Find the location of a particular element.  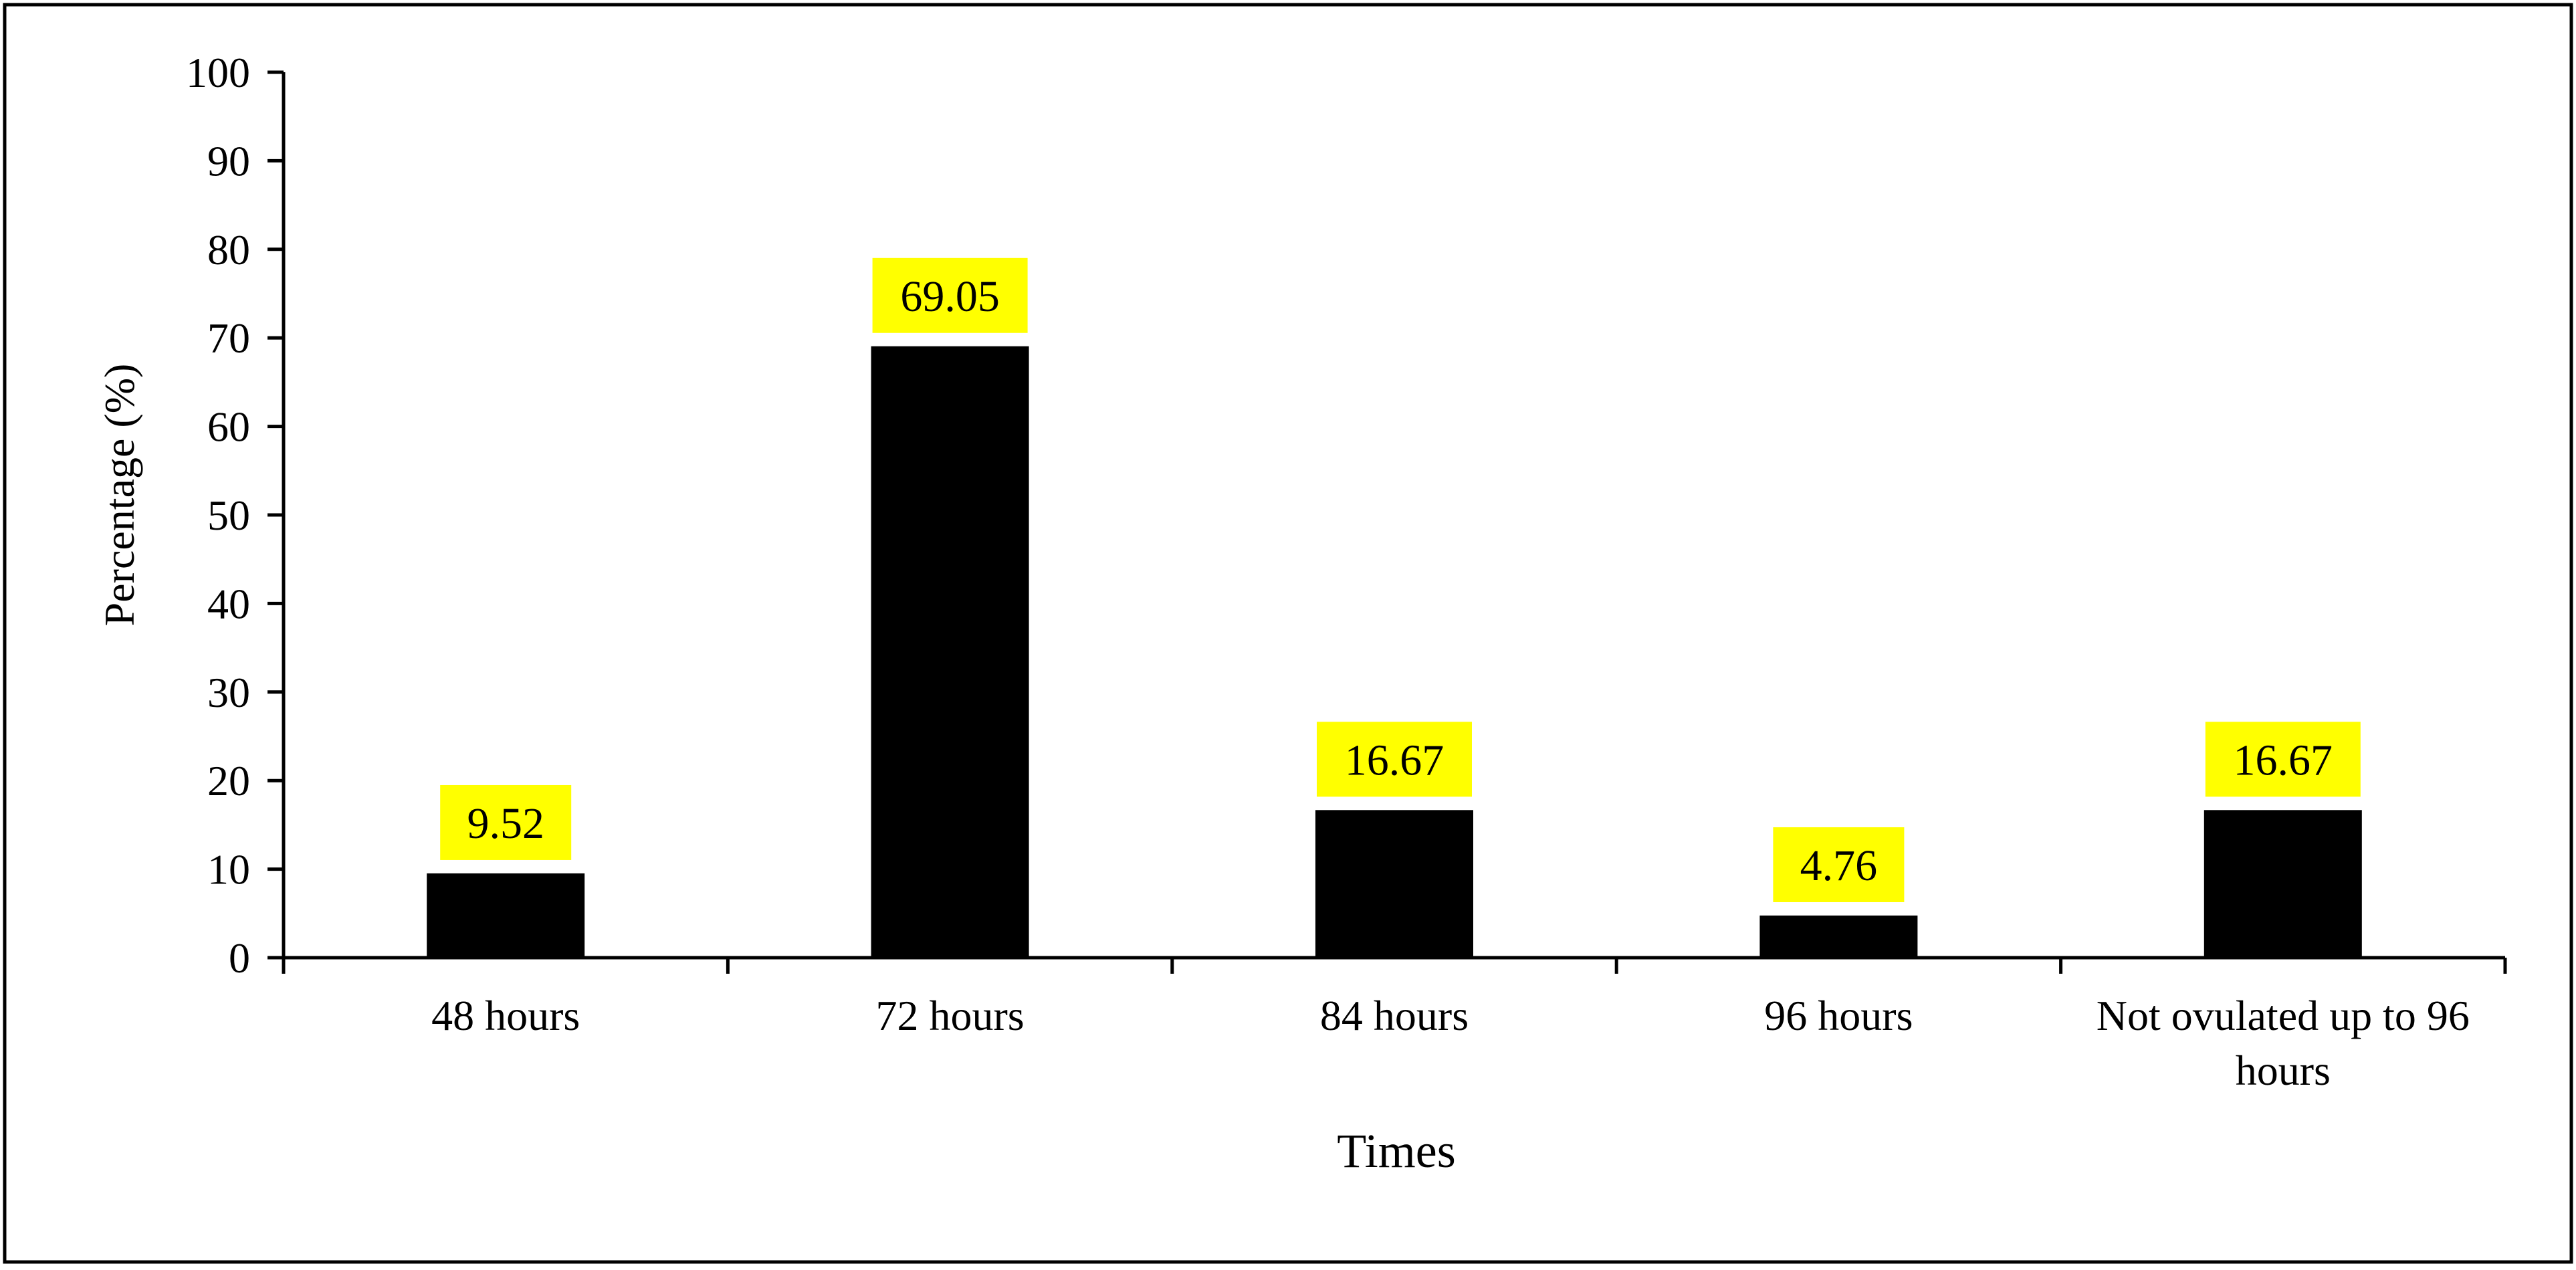

y-tick-label: 20 is located at coordinates (228, 781).